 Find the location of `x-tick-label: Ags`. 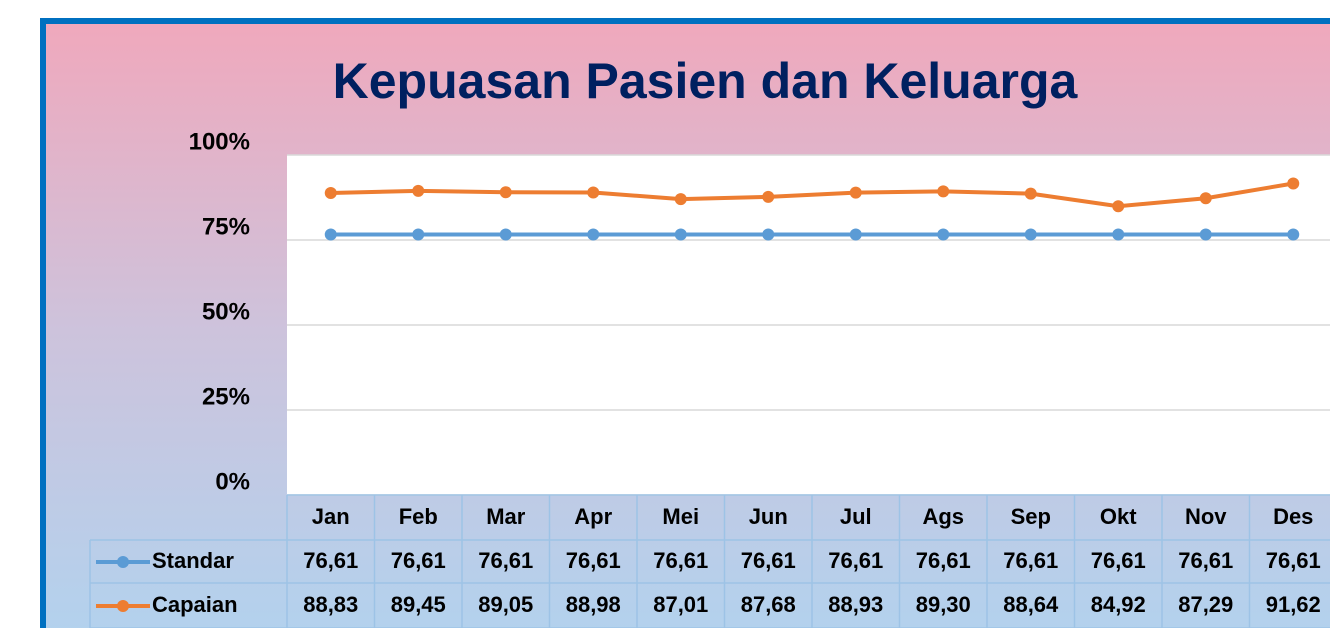

x-tick-label: Ags is located at coordinates (943, 516).